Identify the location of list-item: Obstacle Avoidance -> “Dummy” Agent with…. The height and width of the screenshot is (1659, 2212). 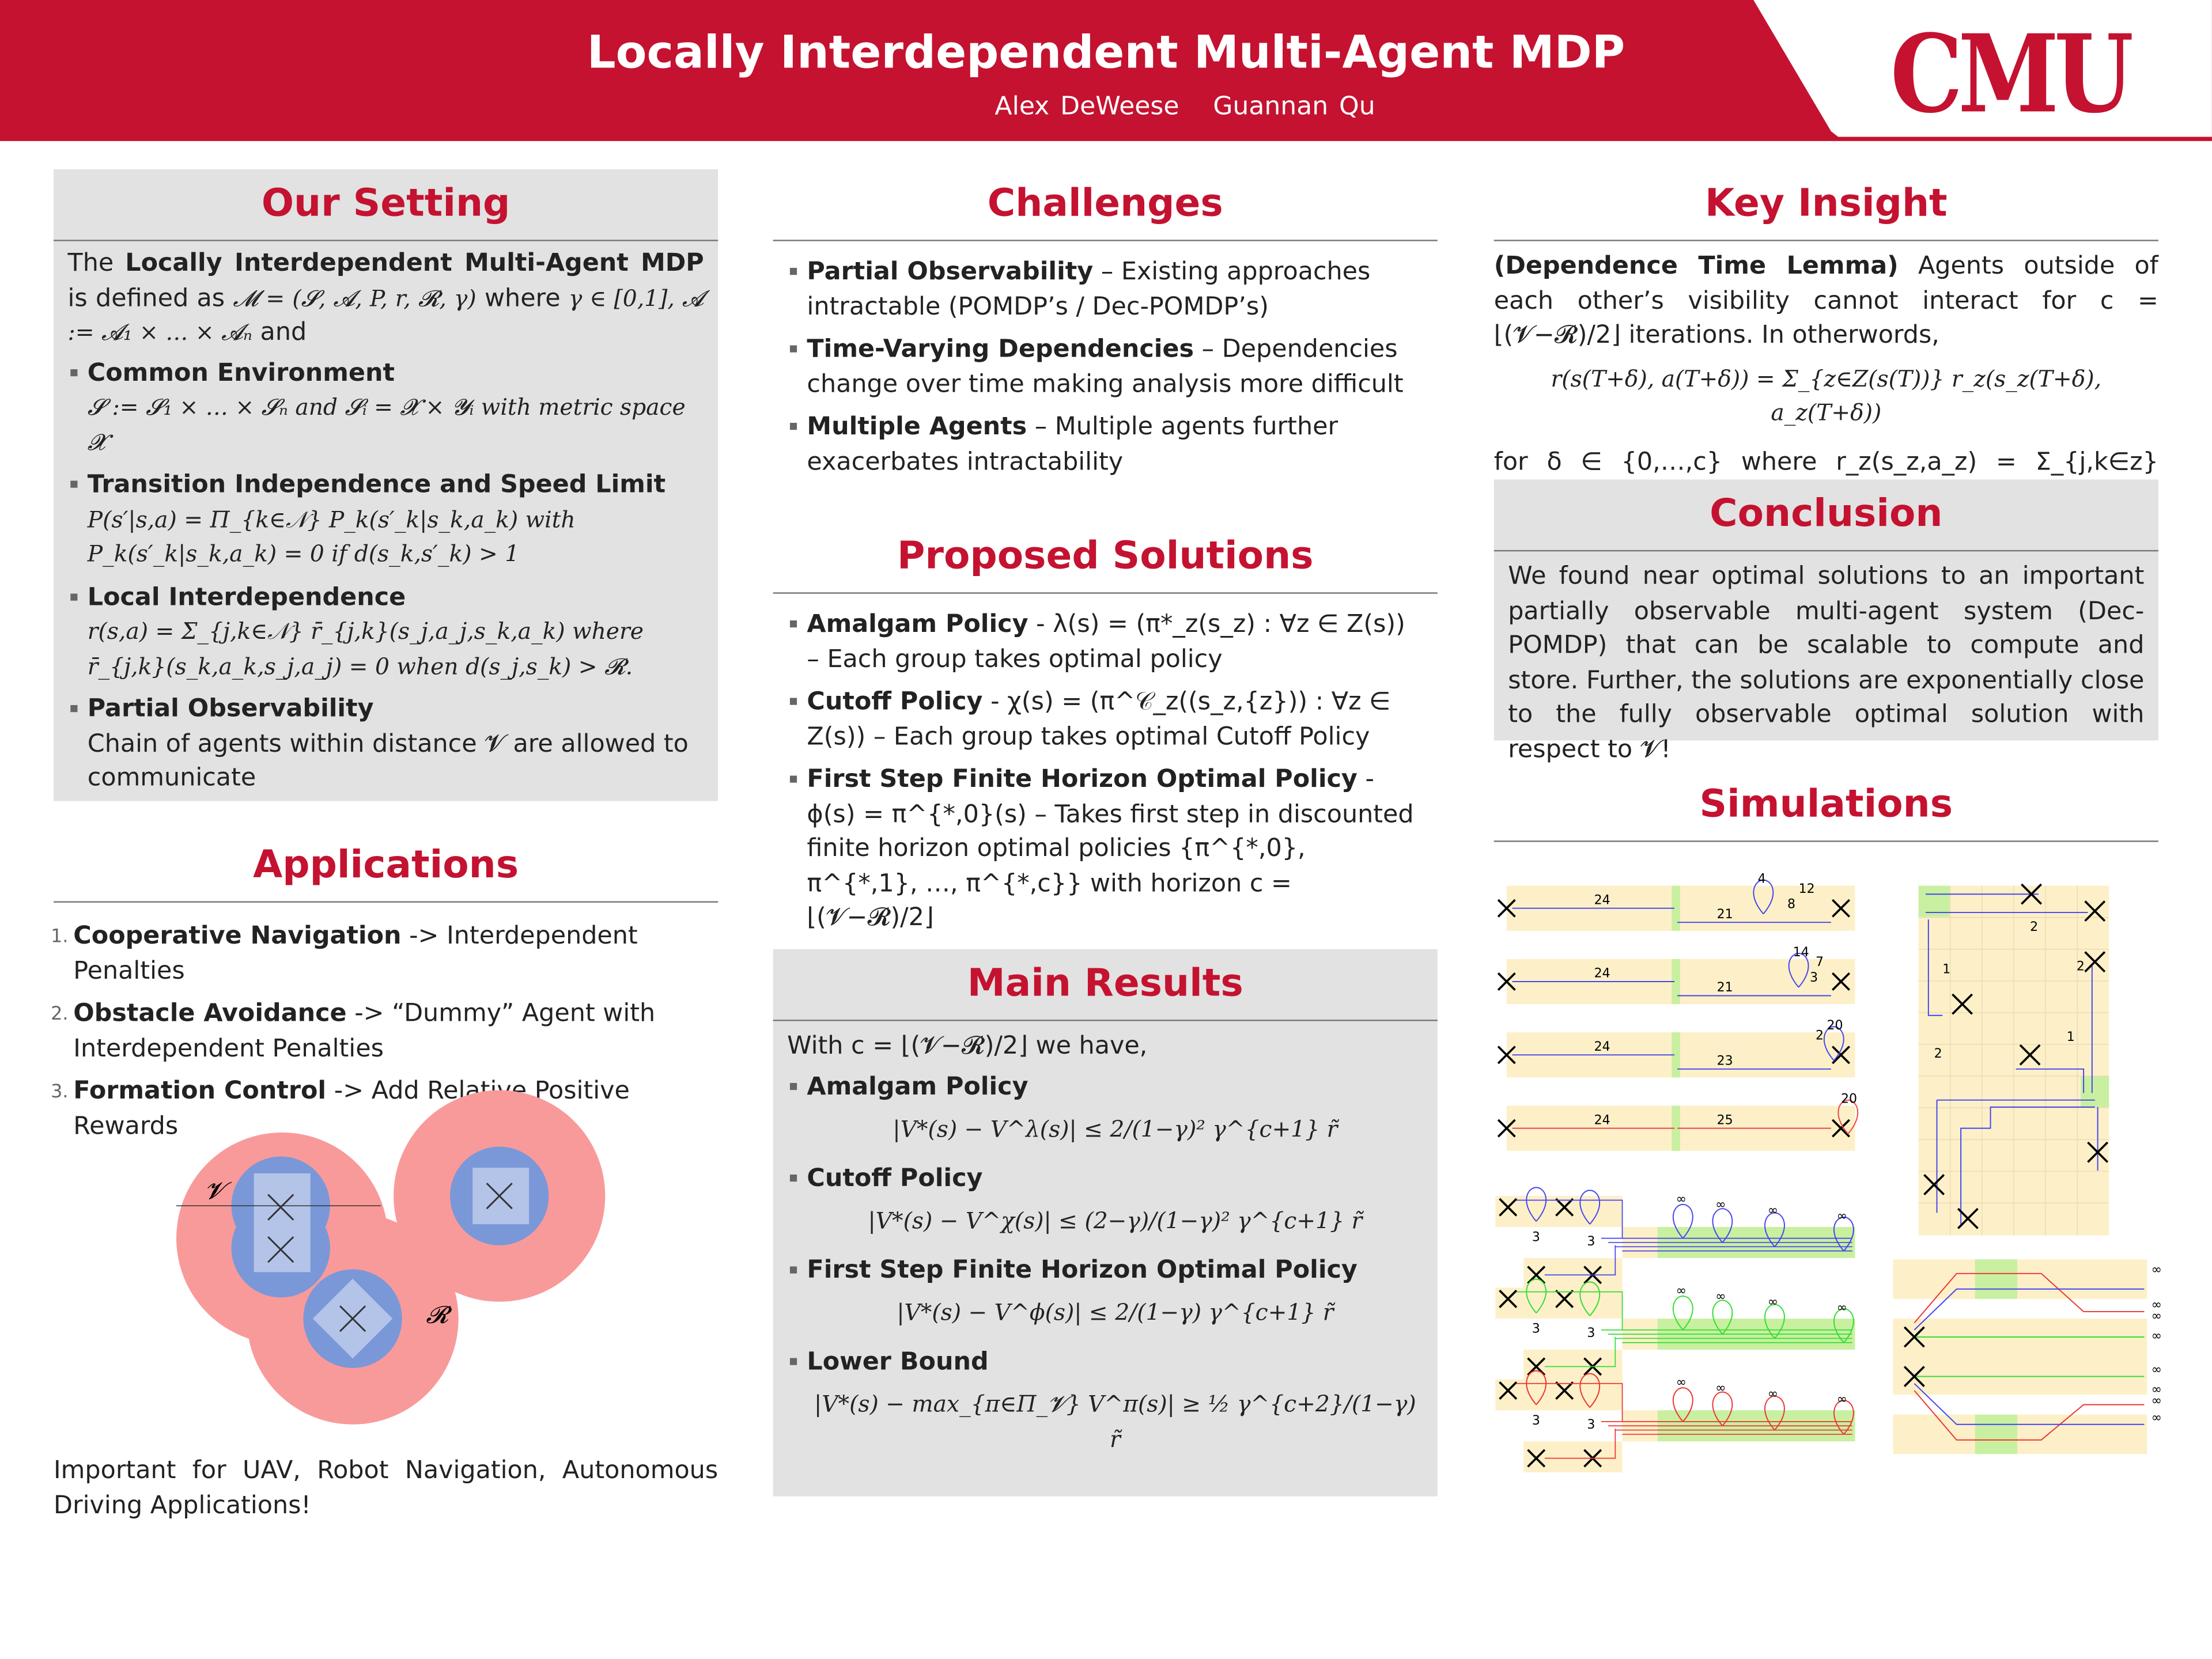
(377, 1031).